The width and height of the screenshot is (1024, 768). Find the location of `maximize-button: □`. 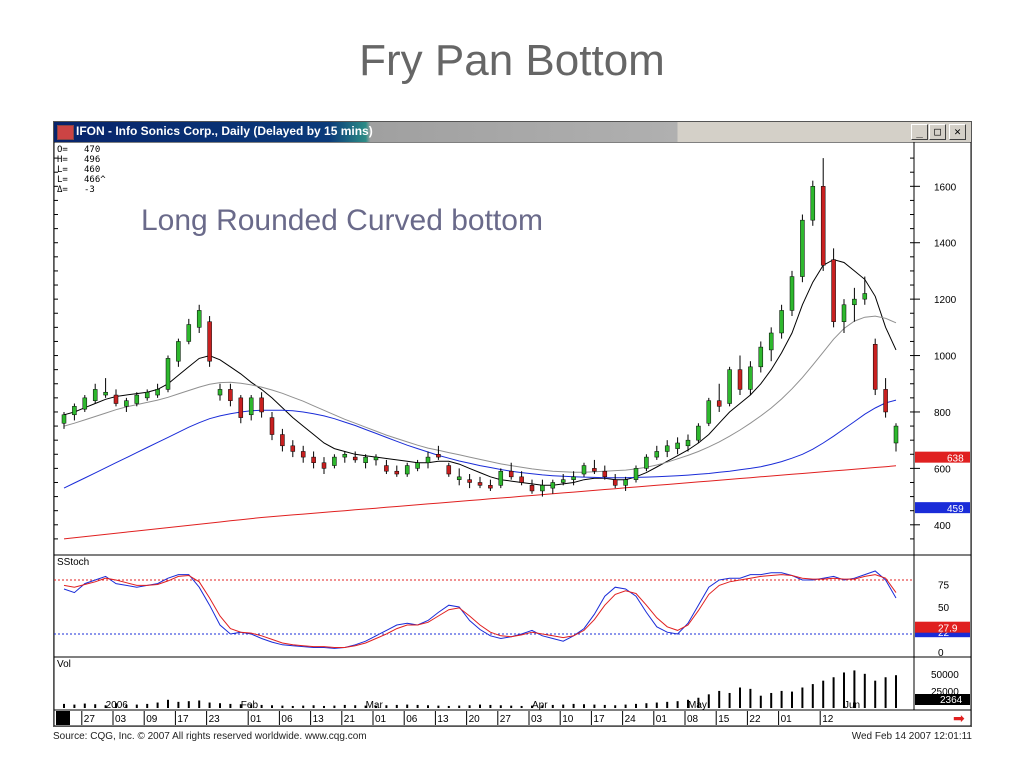

maximize-button: □ is located at coordinates (937, 132).